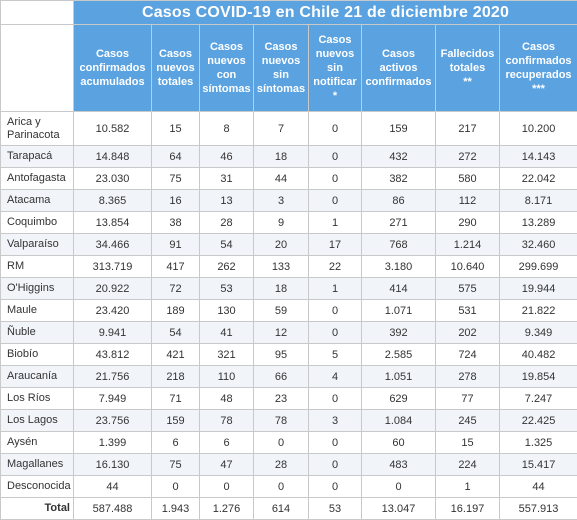 This screenshot has width=577, height=520. What do you see at coordinates (335, 245) in the screenshot?
I see `value-cell: 17` at bounding box center [335, 245].